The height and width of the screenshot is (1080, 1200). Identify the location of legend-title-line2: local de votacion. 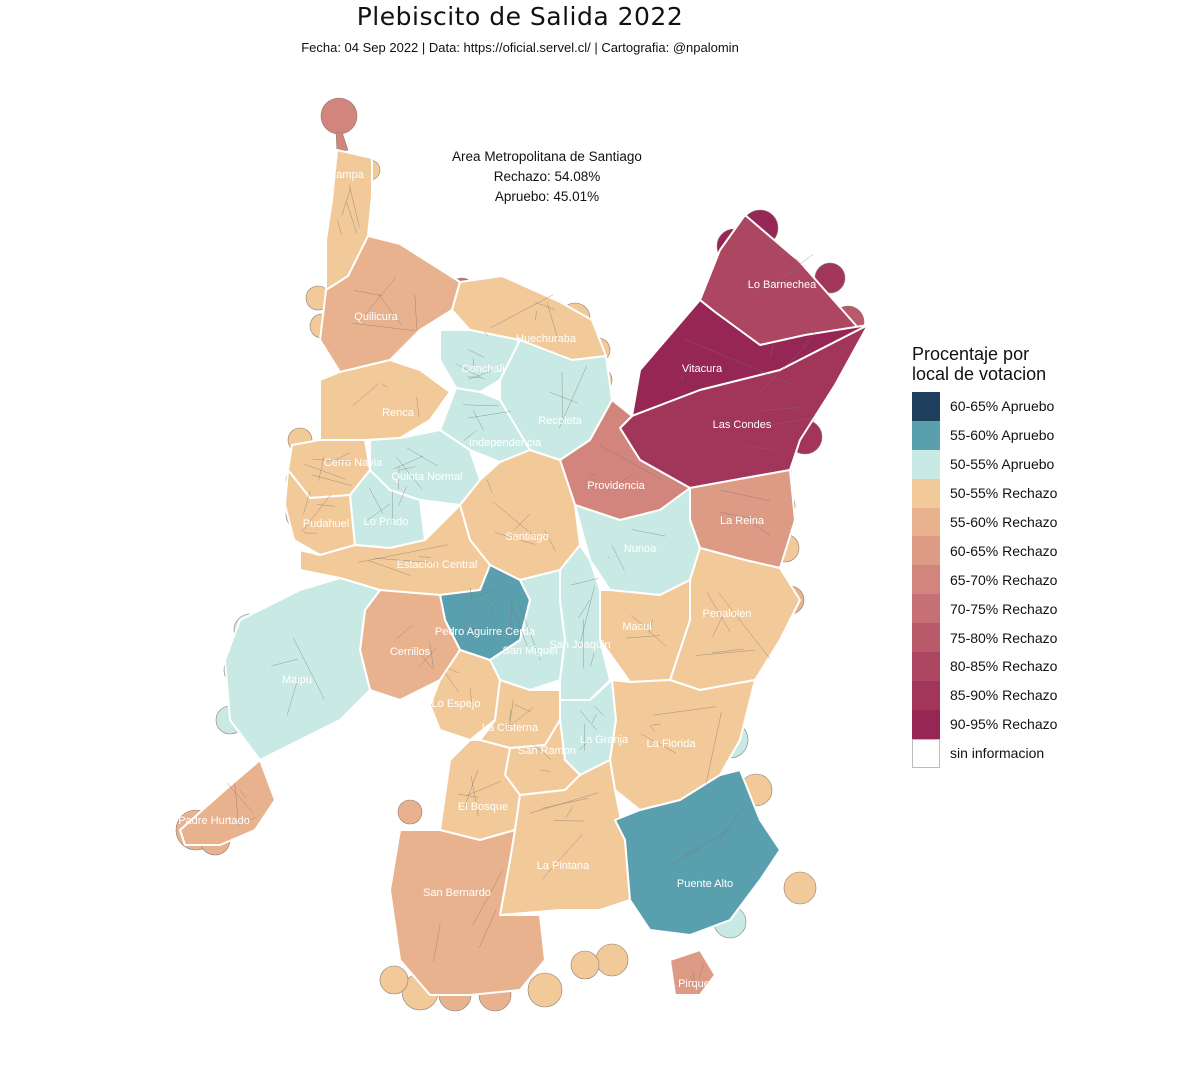
(979, 374).